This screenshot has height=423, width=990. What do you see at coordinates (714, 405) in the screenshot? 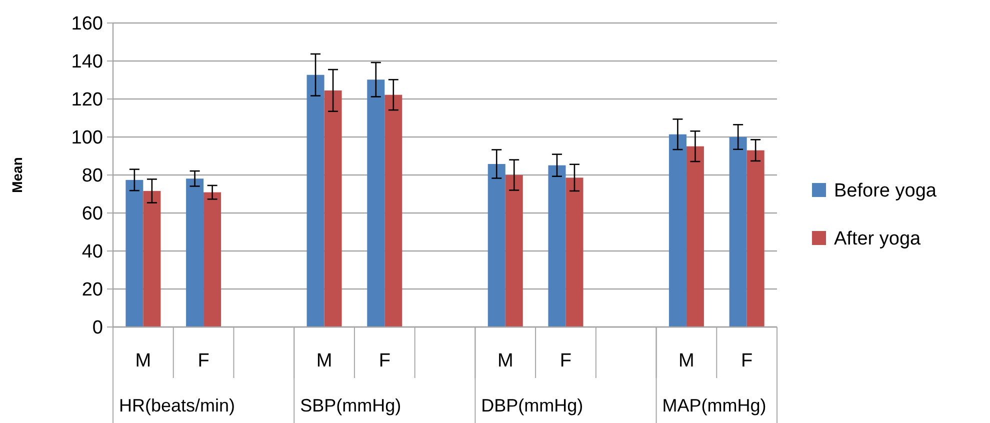
I see `text: MAP(mmHg)` at bounding box center [714, 405].